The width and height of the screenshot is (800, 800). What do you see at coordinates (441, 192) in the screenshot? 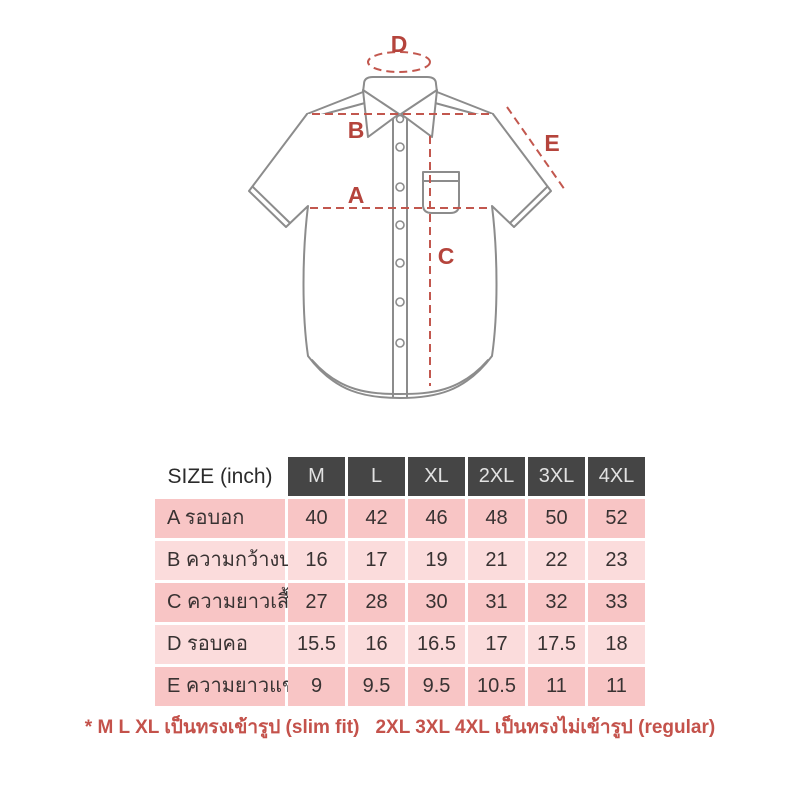
I see `shirt-pocket` at bounding box center [441, 192].